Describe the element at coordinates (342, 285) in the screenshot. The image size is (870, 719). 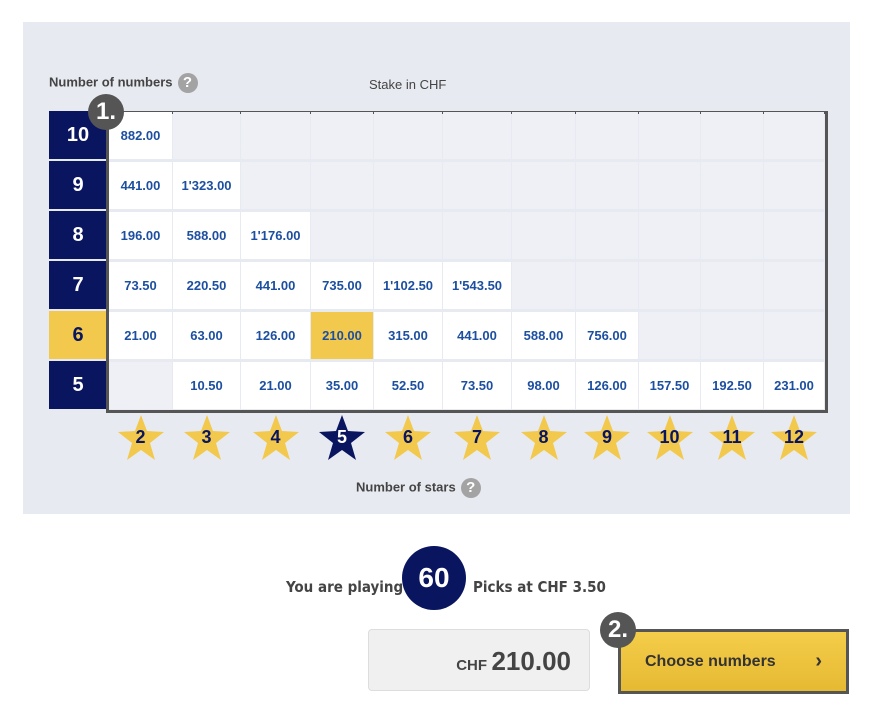
I see `stake-cell: 735.00` at that location.